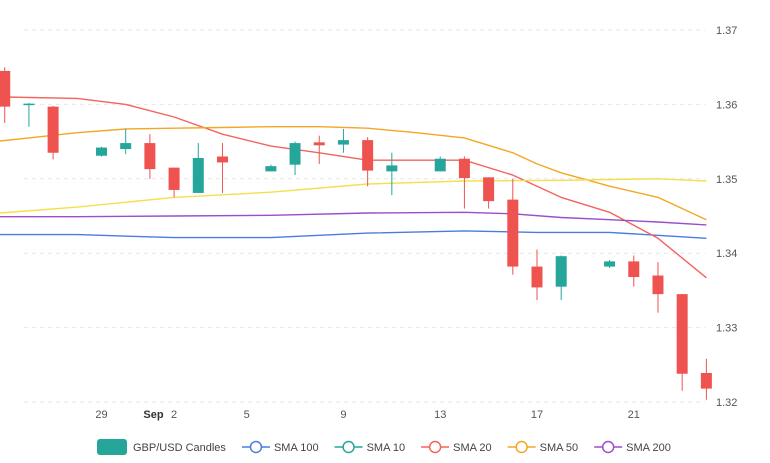  What do you see at coordinates (112, 447) in the screenshot?
I see `candle-legend-icon` at bounding box center [112, 447].